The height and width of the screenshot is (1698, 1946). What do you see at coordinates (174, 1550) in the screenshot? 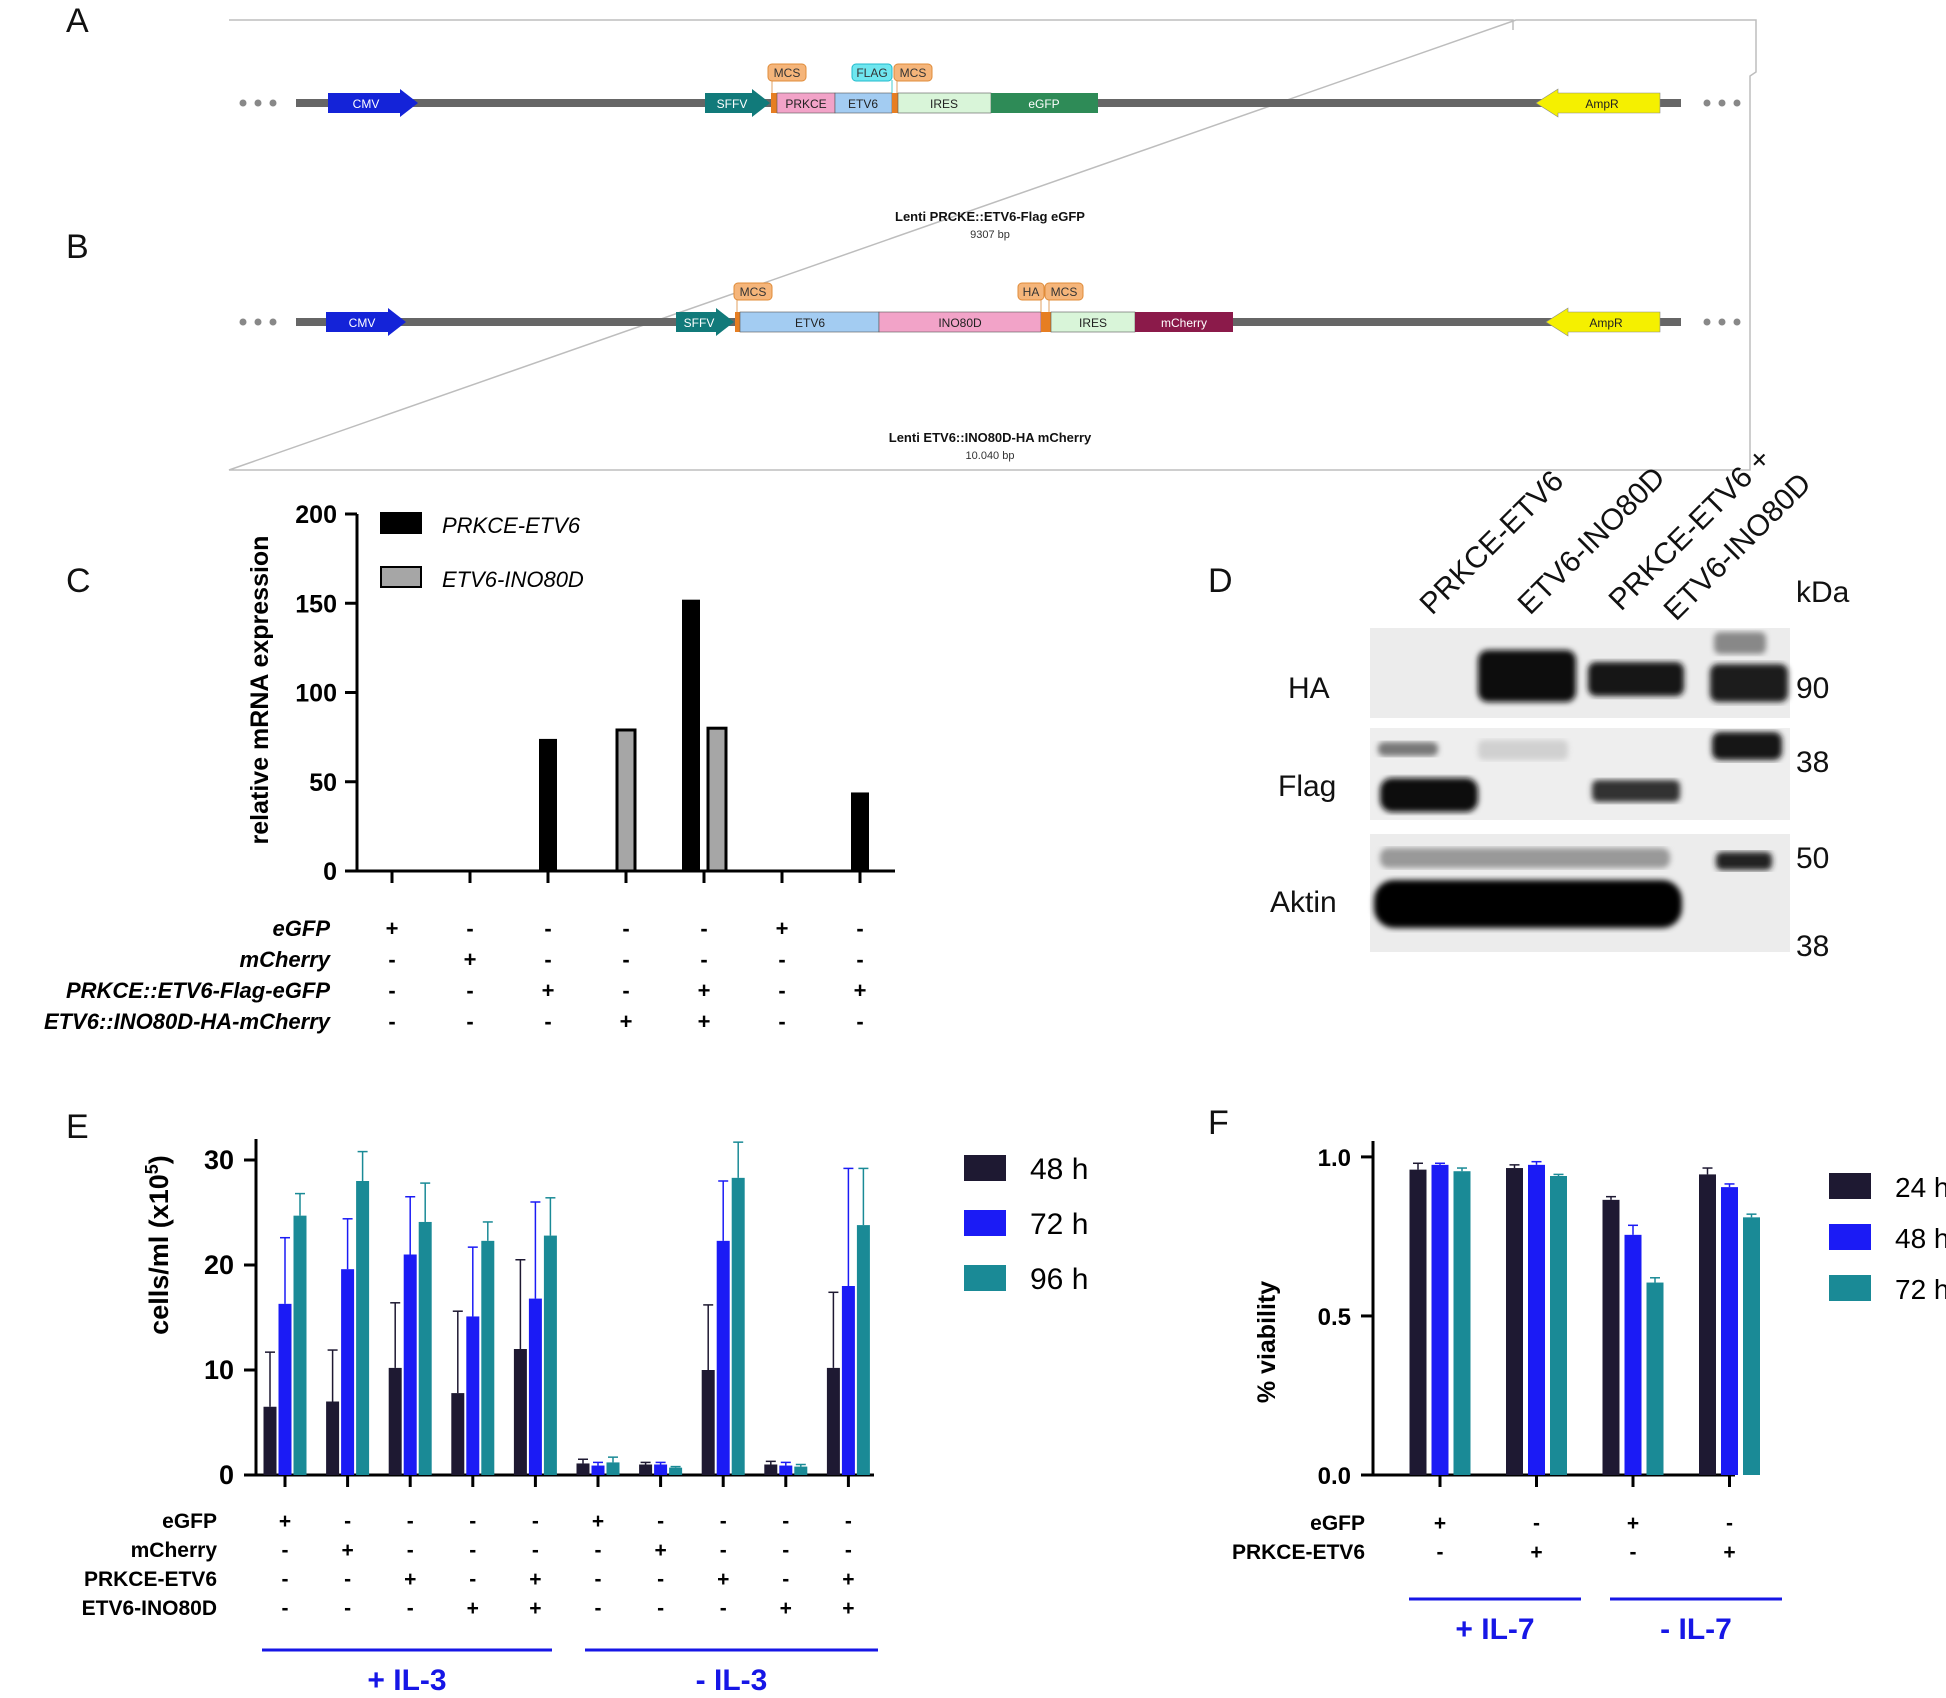
I see `chart-e-condition-label: mCherry` at bounding box center [174, 1550].